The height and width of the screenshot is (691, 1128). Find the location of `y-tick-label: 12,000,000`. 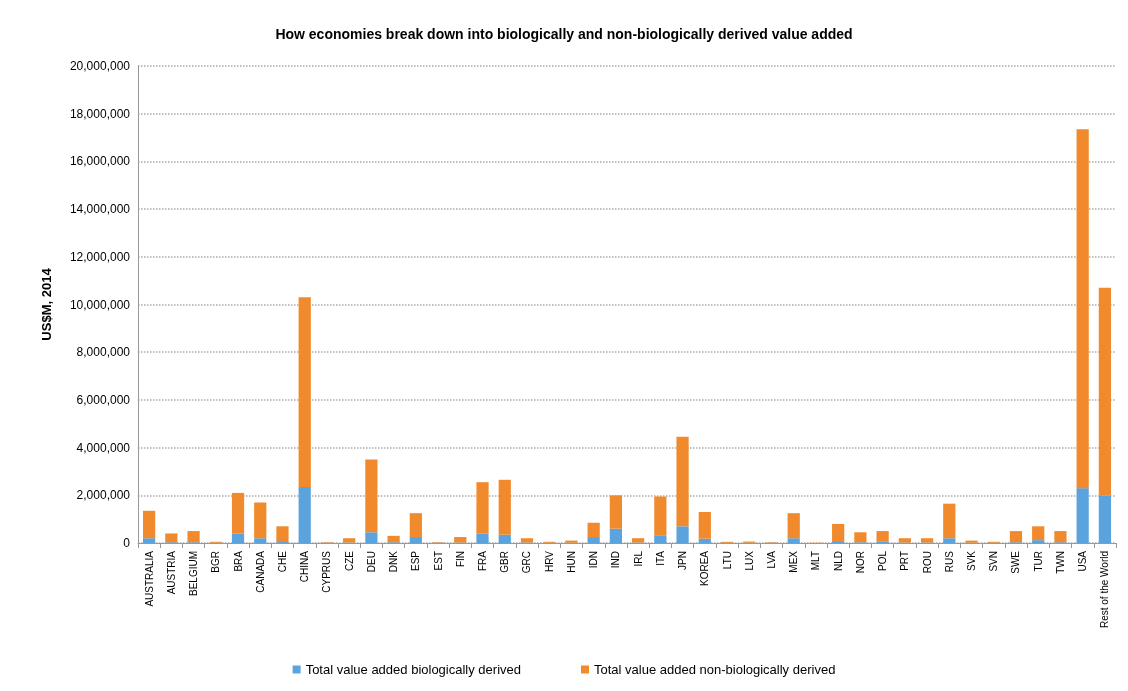

y-tick-label: 12,000,000 is located at coordinates (100, 256).